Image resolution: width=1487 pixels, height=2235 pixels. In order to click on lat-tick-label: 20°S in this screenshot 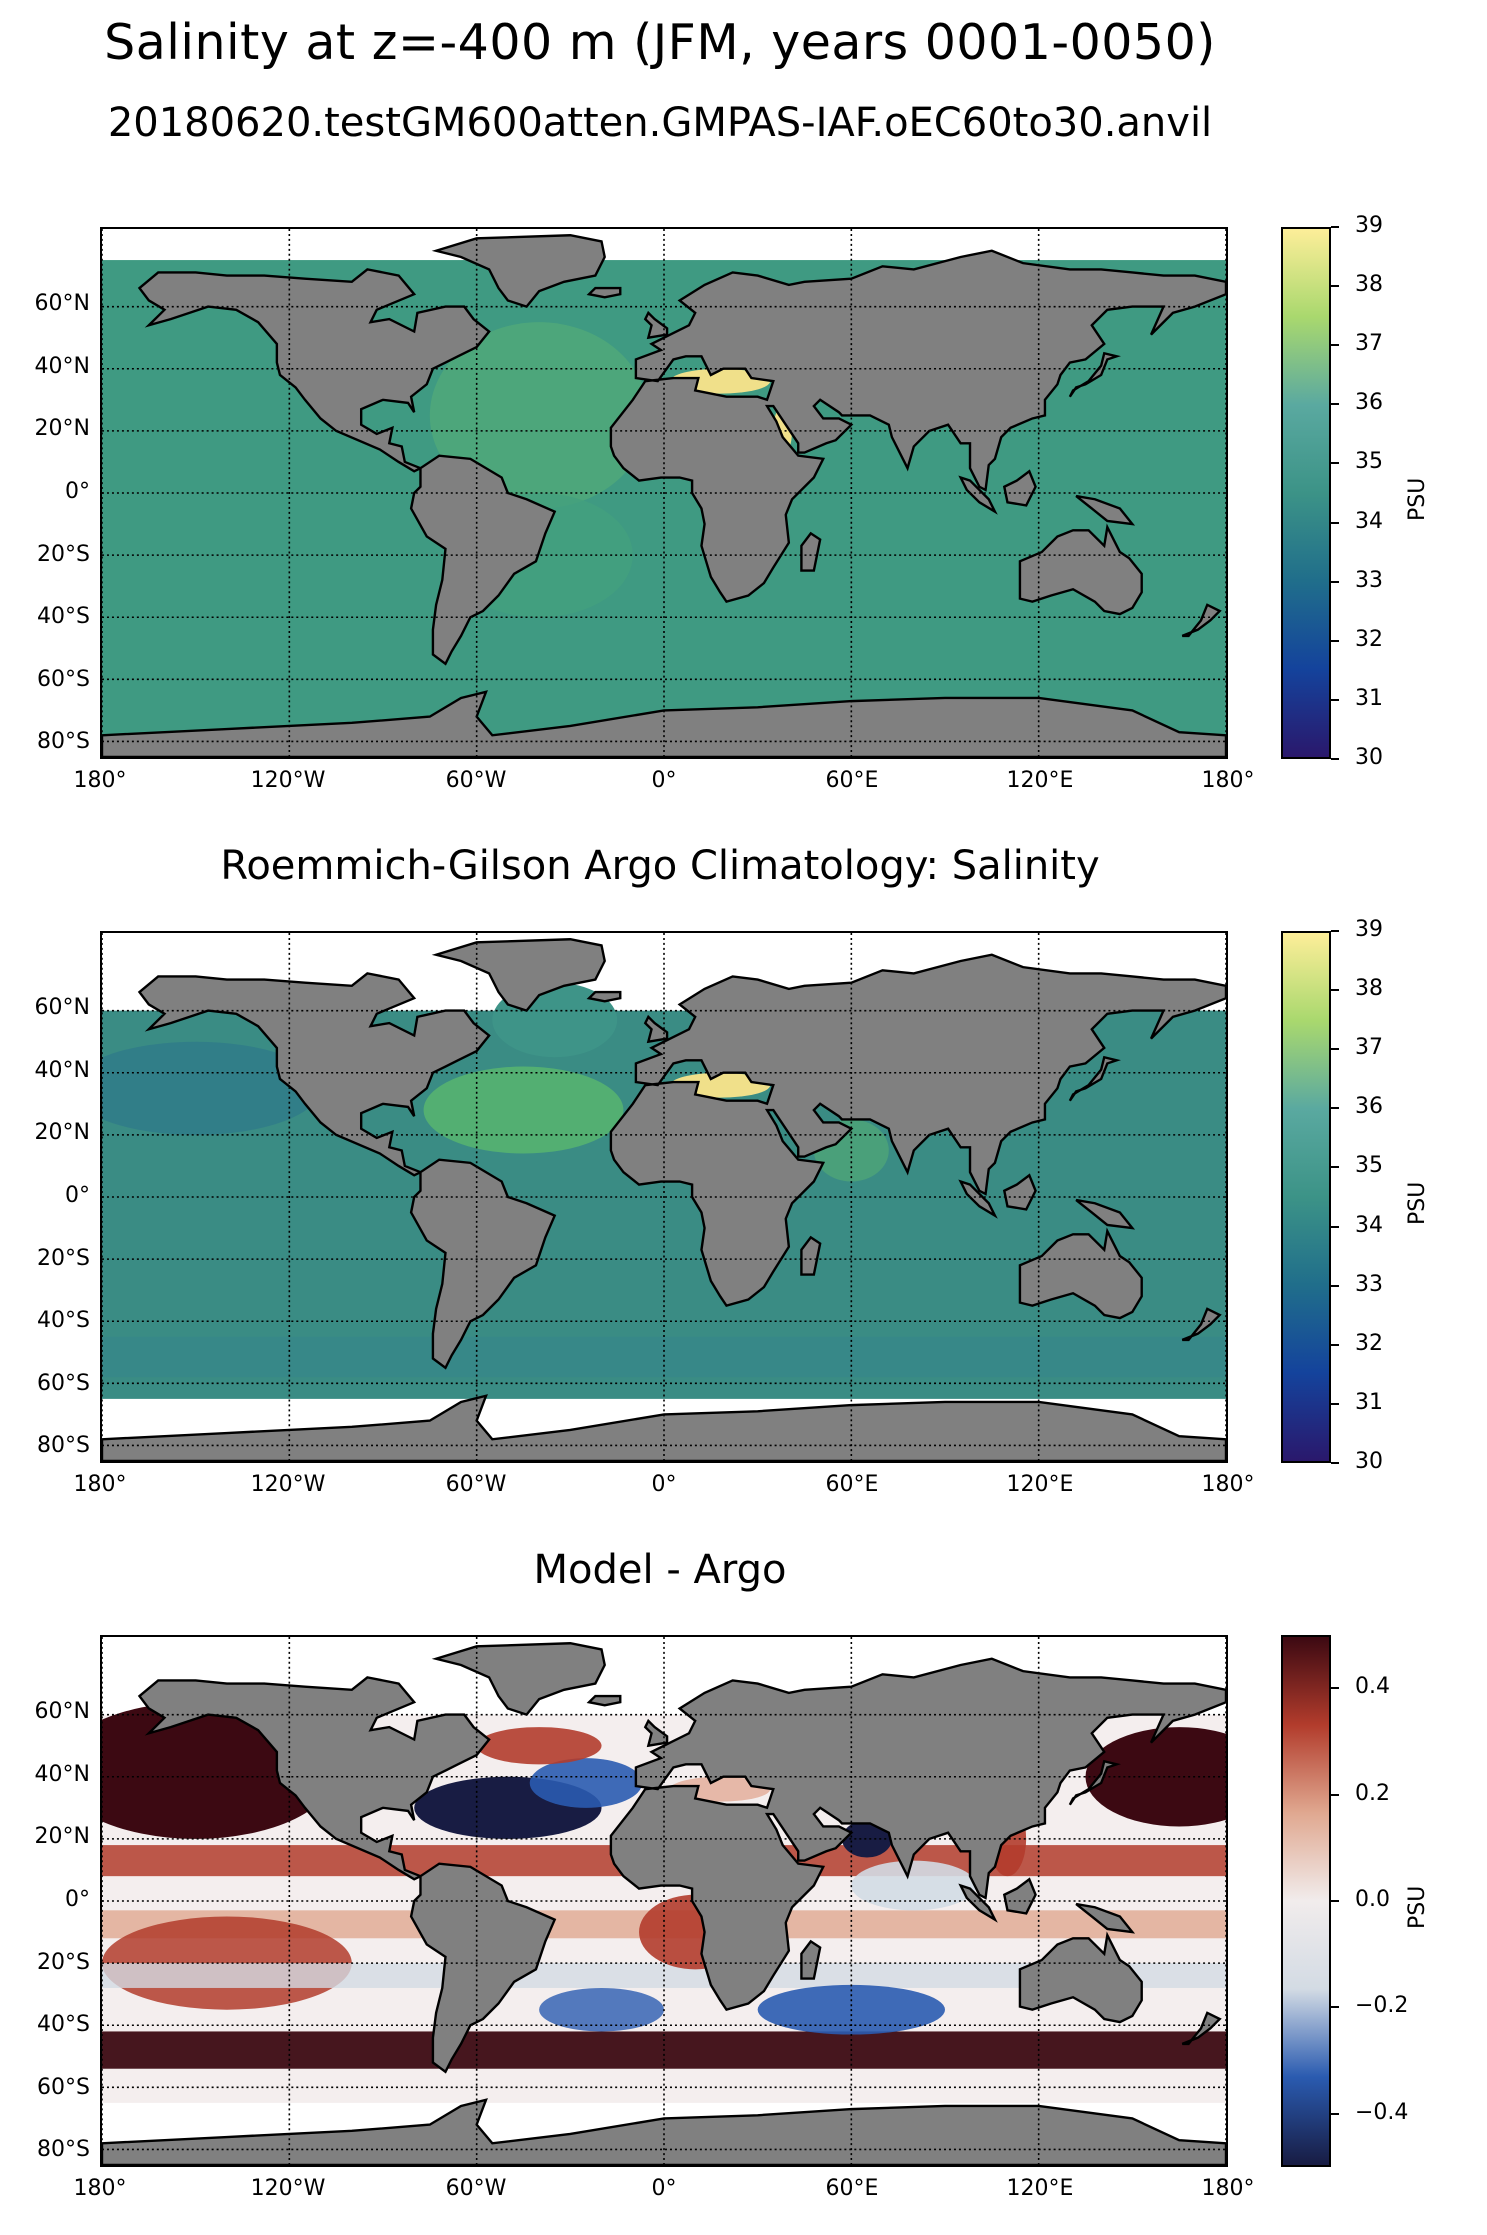, I will do `click(63, 1258)`.